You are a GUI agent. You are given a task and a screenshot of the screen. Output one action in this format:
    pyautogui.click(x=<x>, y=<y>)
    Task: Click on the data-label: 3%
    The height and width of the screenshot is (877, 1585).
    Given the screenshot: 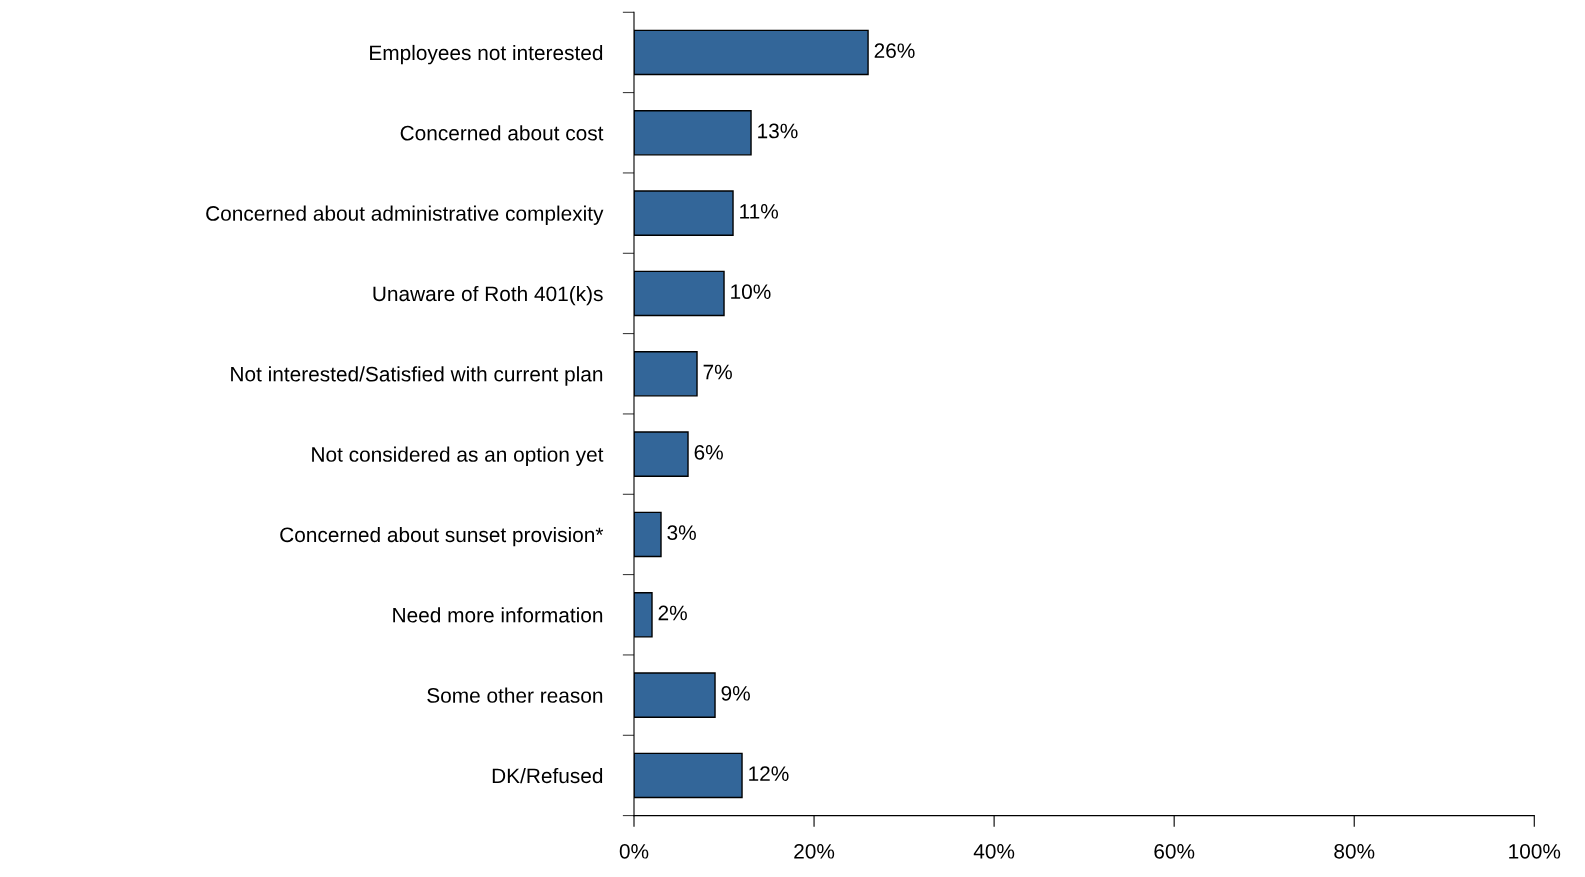 What is the action you would take?
    pyautogui.click(x=681, y=533)
    